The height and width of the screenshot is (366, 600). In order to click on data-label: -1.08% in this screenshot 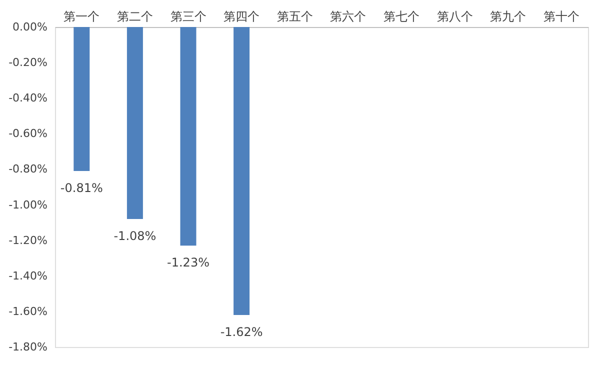, I will do `click(135, 236)`.